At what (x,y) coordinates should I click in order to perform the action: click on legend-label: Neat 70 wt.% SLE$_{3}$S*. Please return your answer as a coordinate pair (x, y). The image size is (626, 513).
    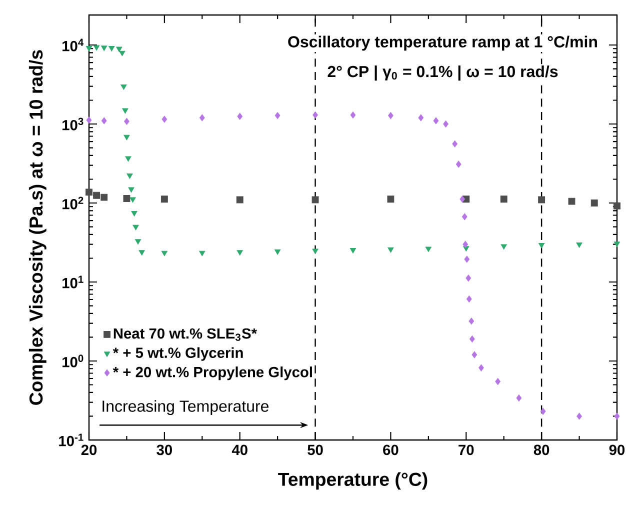
    Looking at the image, I should click on (185, 334).